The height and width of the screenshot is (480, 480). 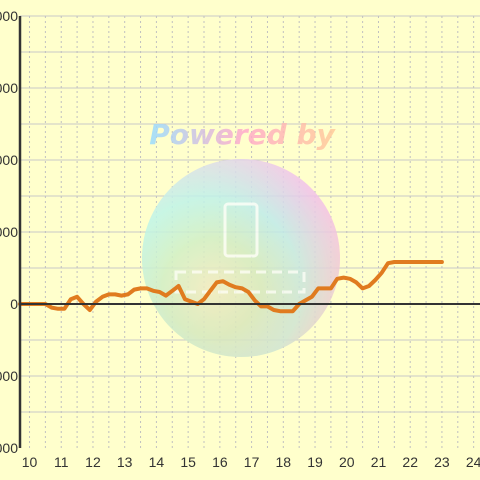 I want to click on y-tick-label: -3,000, so click(x=9, y=376).